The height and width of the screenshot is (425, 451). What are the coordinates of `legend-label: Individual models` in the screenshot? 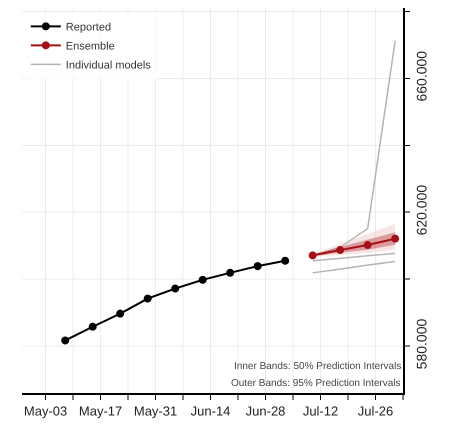 It's located at (109, 66).